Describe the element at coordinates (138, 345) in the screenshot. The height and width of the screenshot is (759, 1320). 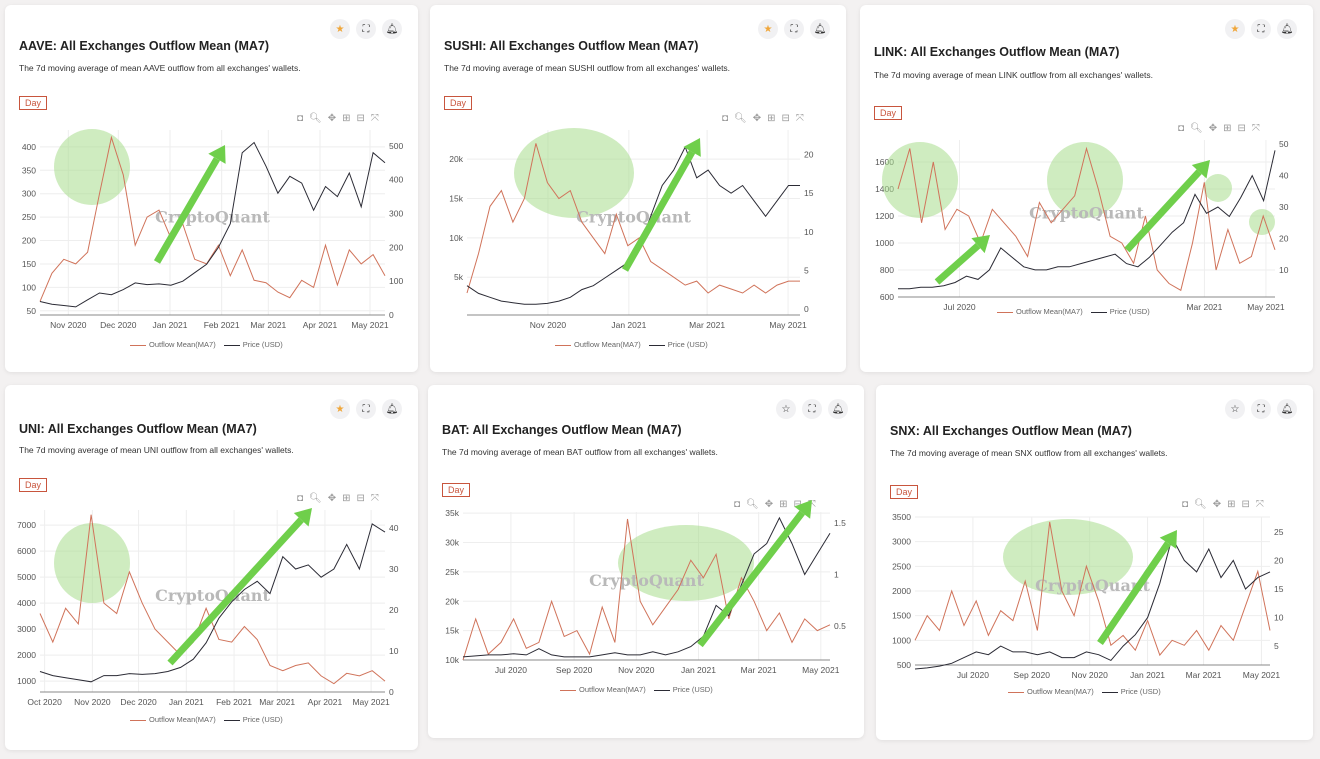
I see `legend-swatch` at that location.